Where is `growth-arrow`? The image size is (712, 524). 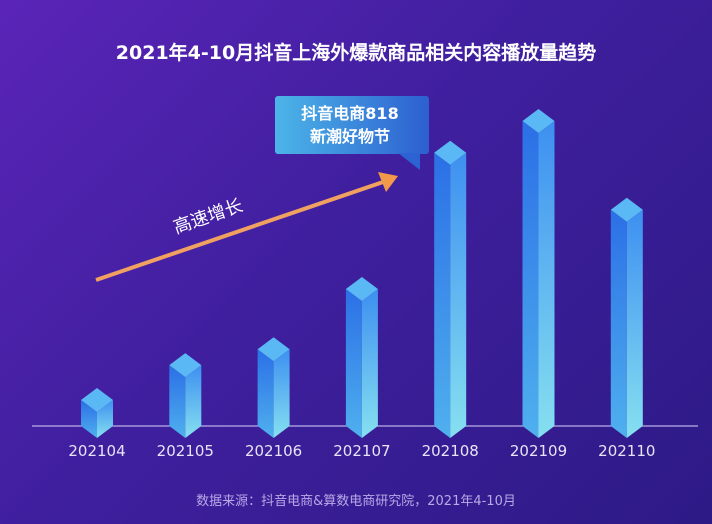 growth-arrow is located at coordinates (246, 227).